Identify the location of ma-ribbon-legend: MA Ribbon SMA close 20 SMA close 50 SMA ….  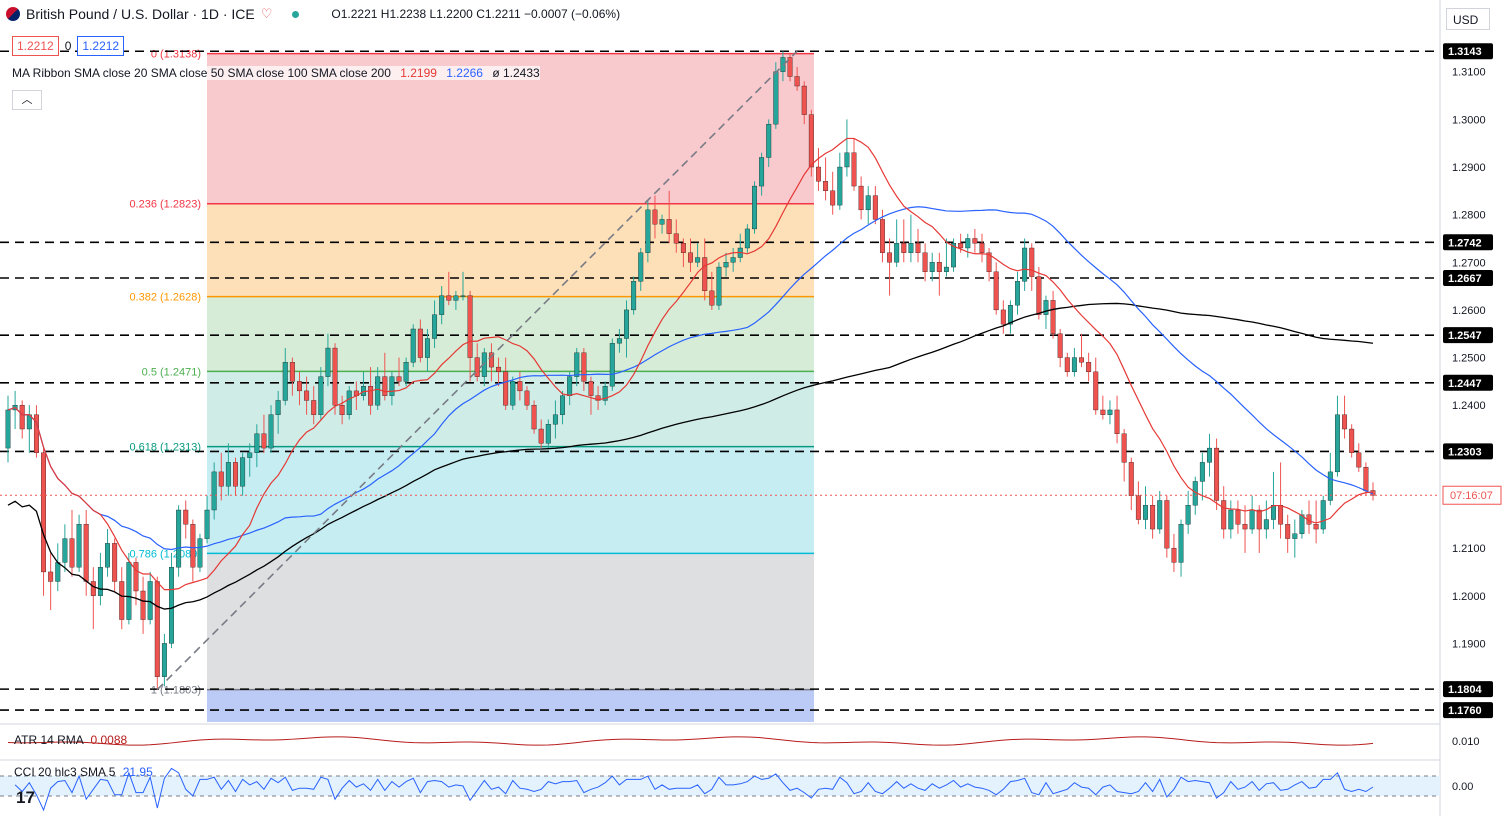
(276, 73).